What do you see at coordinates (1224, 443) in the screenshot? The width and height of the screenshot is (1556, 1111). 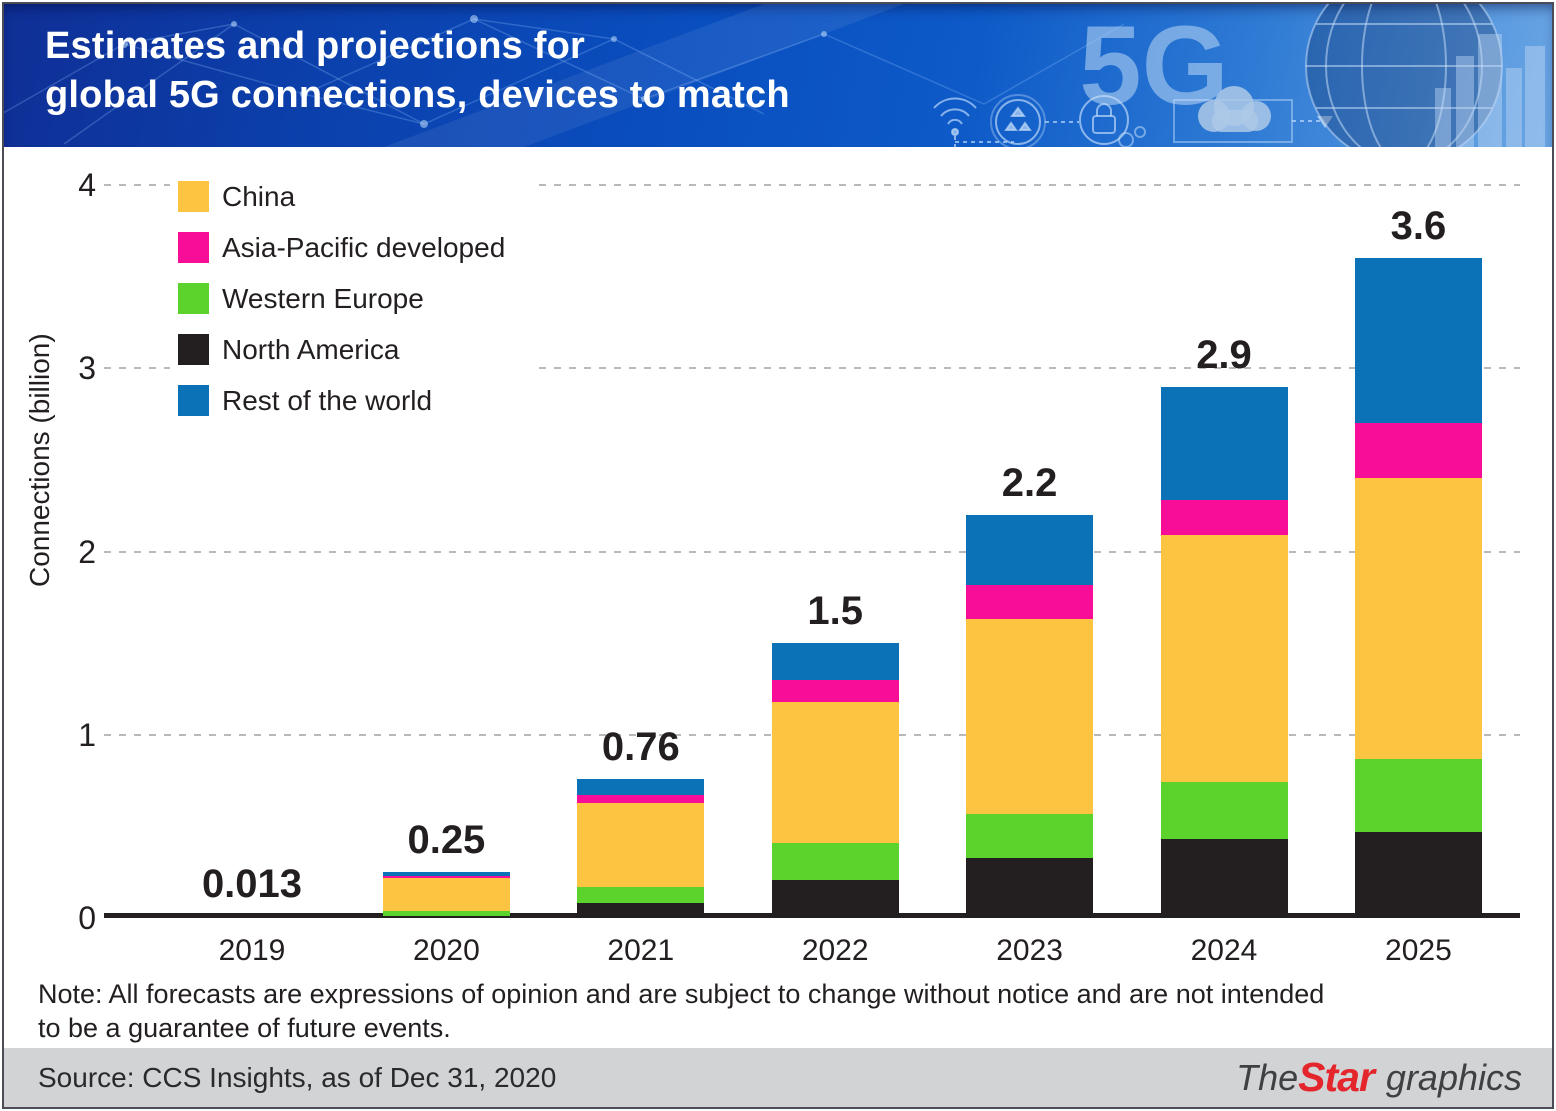 I see `bar-segment-2024-rest-of-the-world` at bounding box center [1224, 443].